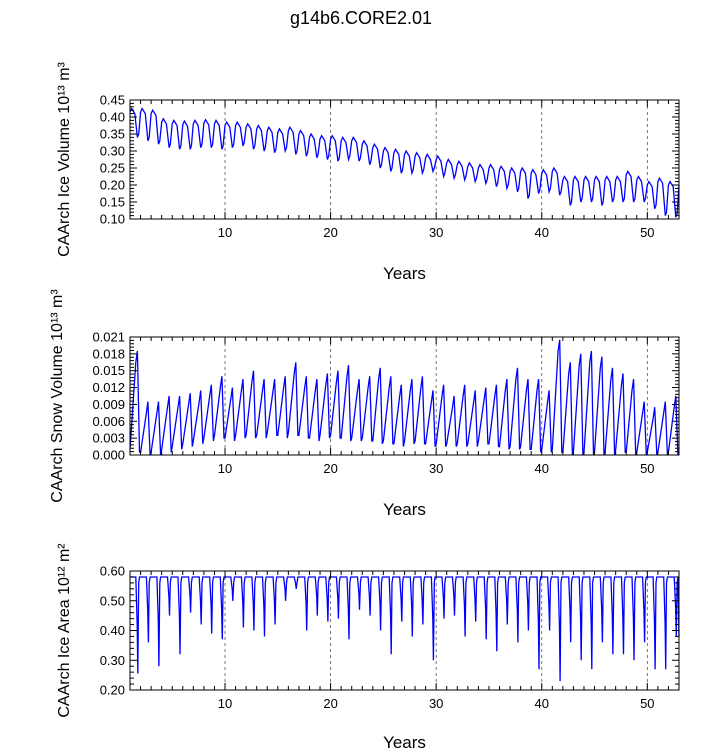  I want to click on figure-title: g14b6.CORE2.01, so click(361, 18).